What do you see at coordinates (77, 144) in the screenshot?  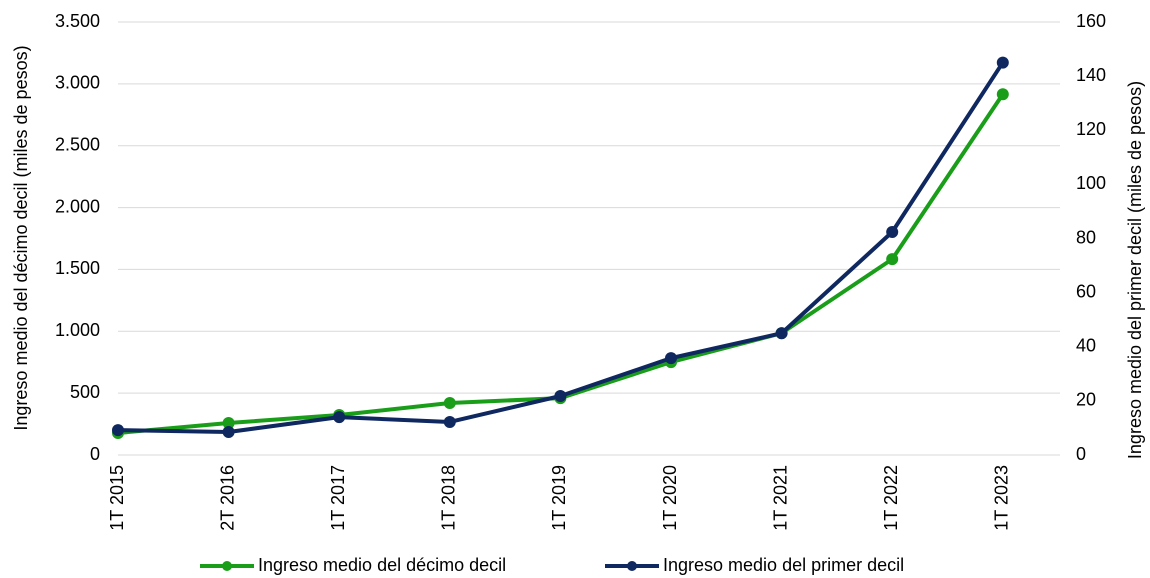 I see `y-tick-label: 2.500` at bounding box center [77, 144].